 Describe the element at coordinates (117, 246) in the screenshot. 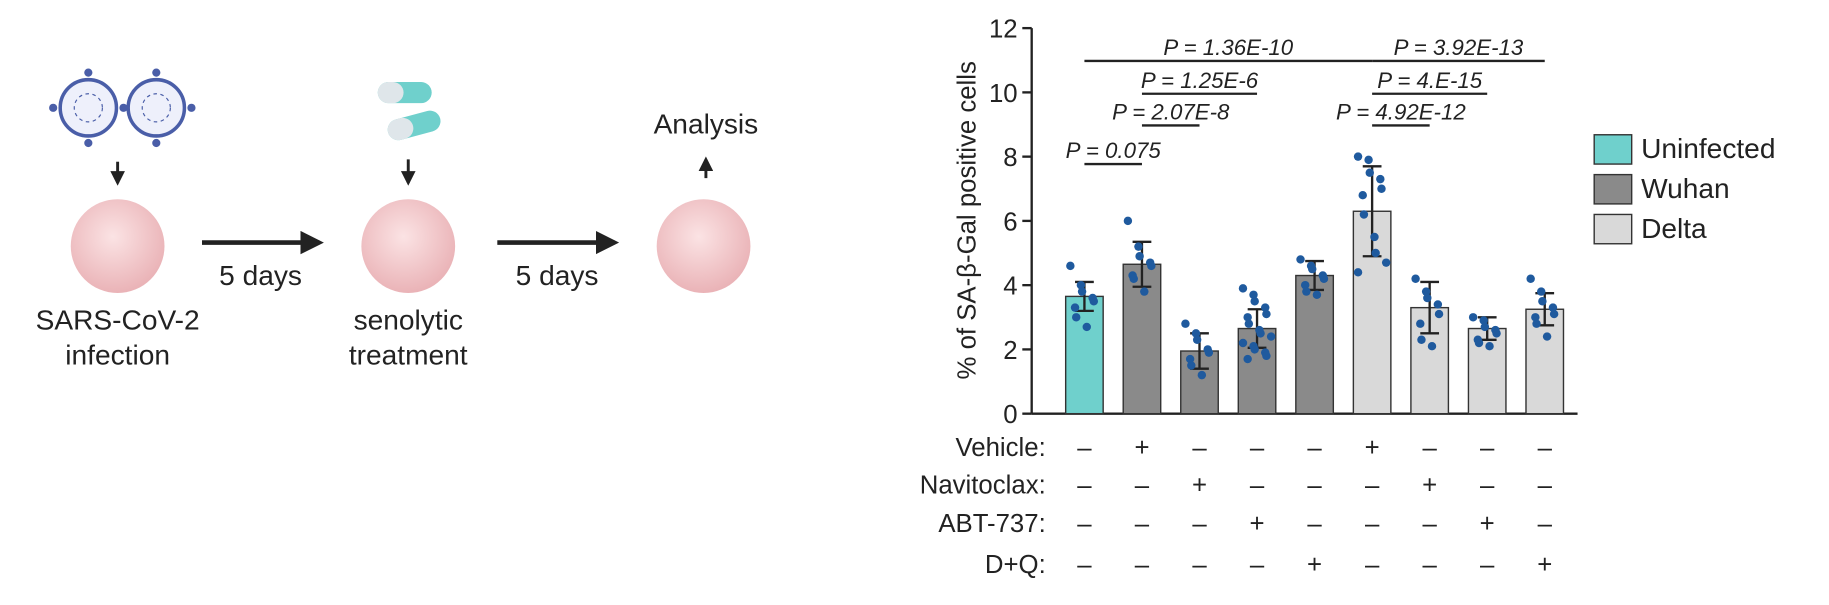

I see `organoid` at that location.